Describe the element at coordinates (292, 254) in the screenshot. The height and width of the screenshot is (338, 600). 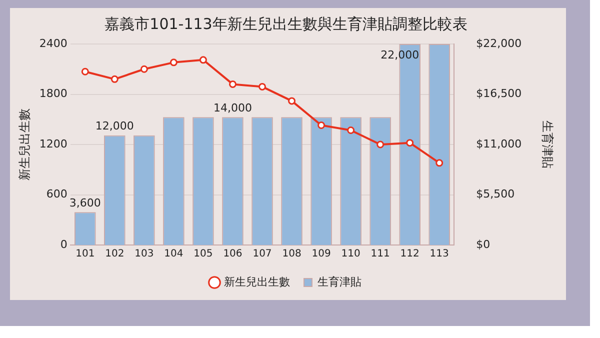
I see `x-tick-label: 108` at that location.